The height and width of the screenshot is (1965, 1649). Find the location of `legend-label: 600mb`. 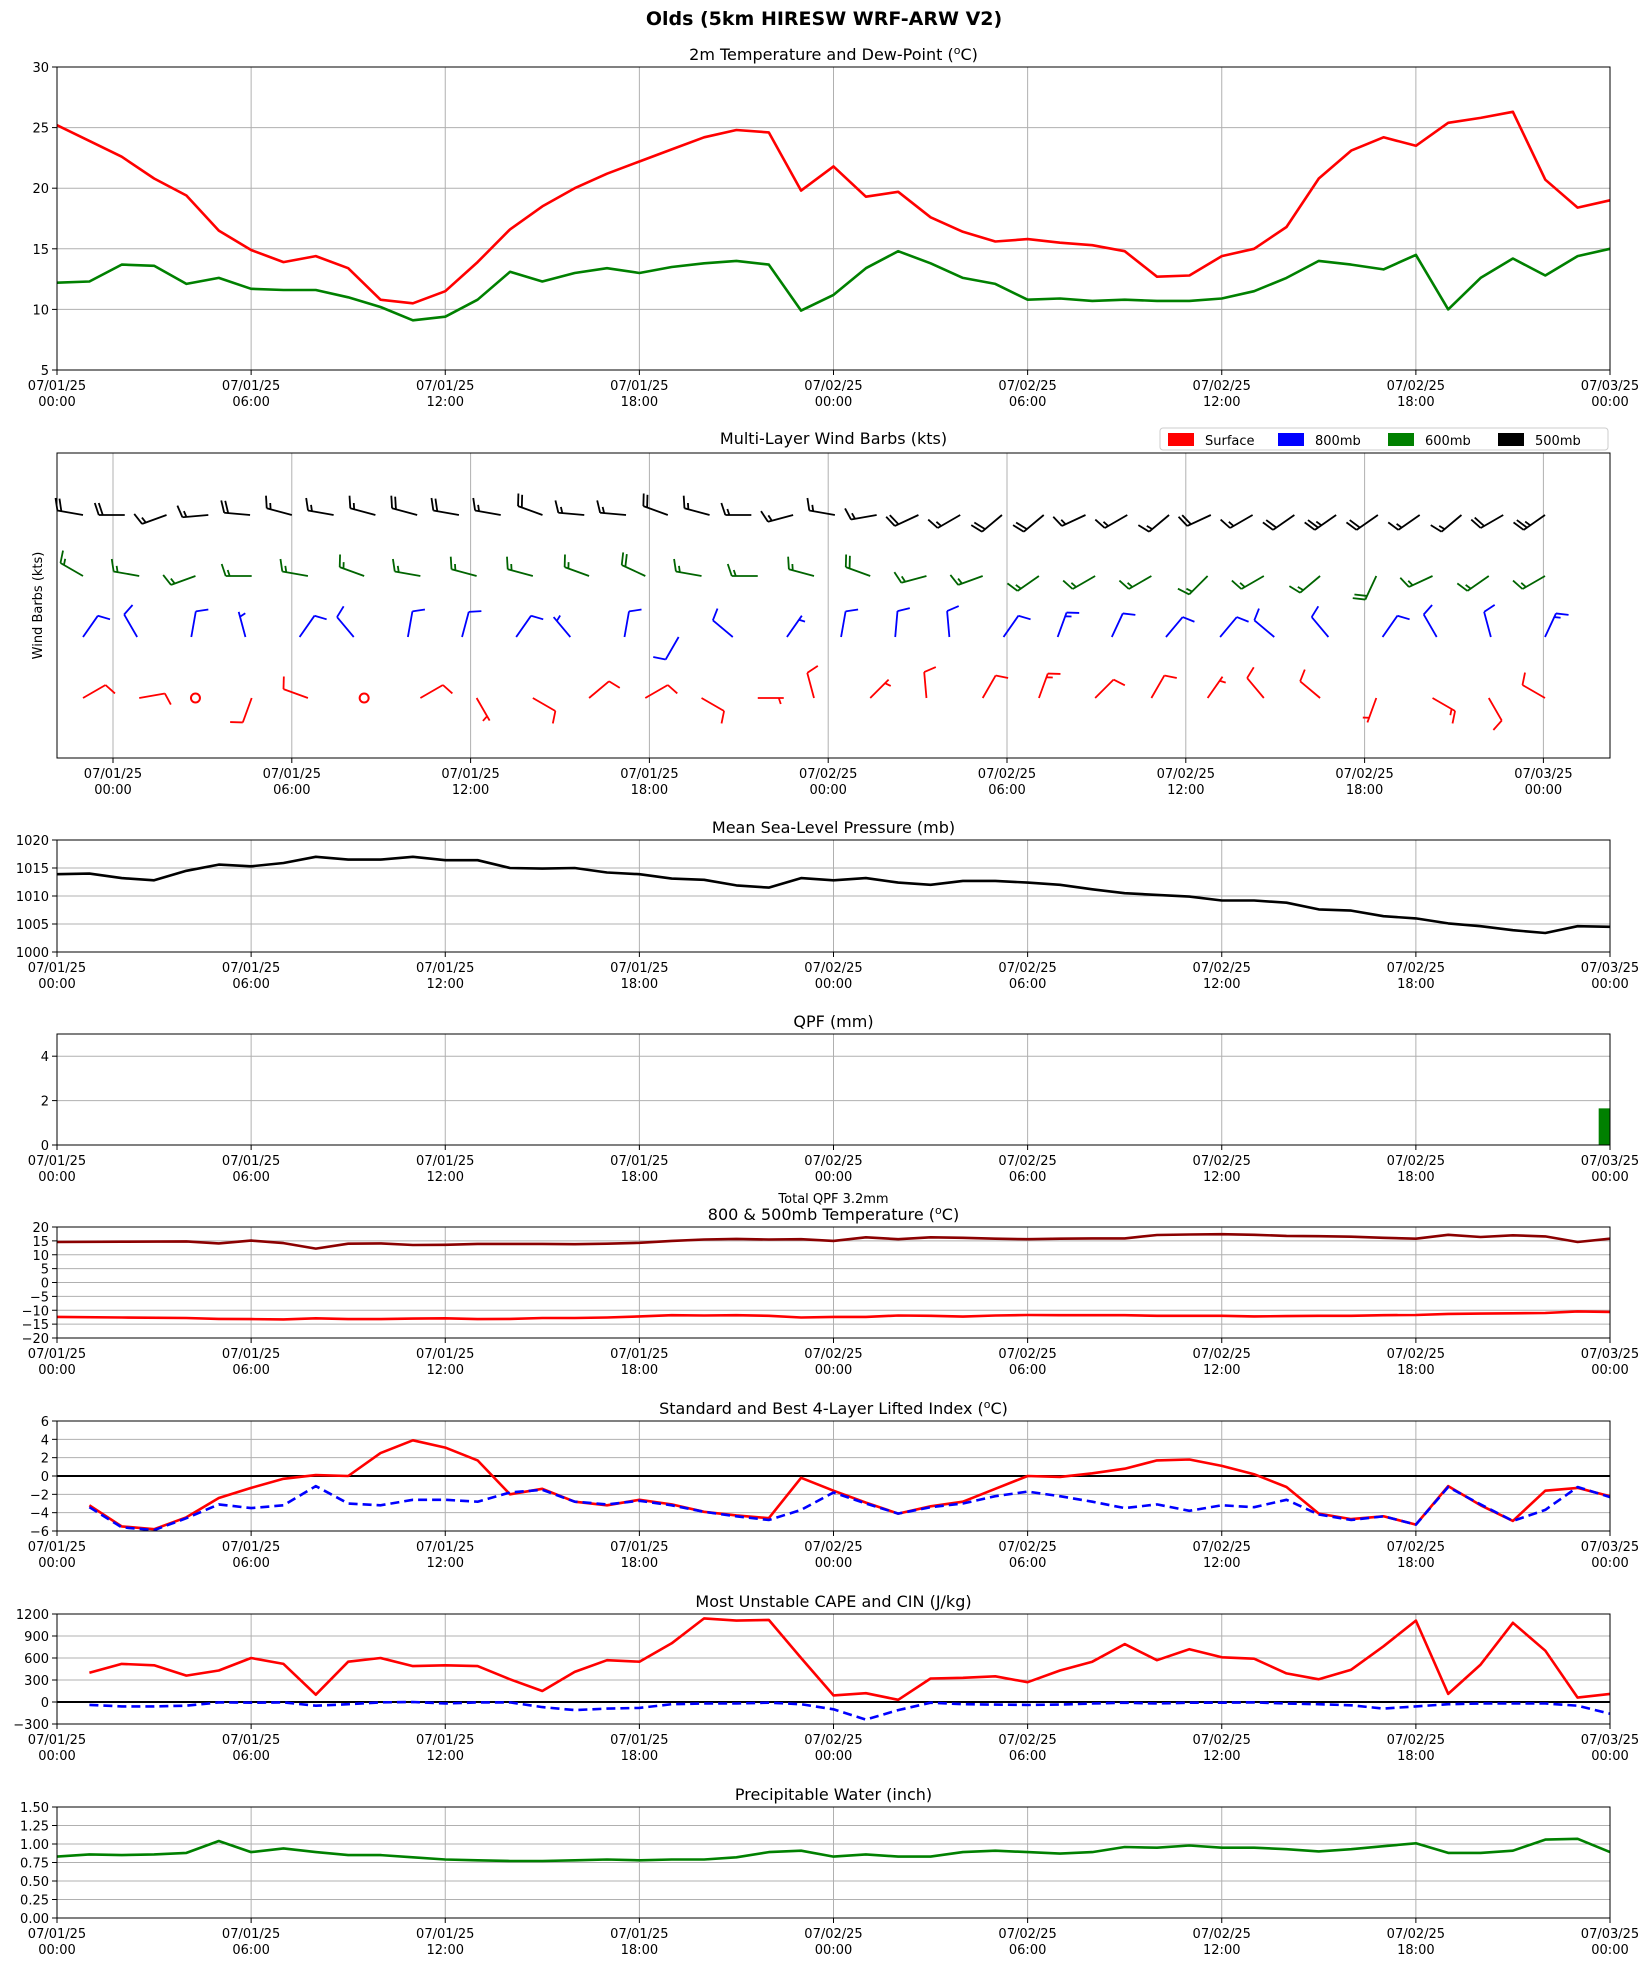

legend-label: 600mb is located at coordinates (1448, 441).